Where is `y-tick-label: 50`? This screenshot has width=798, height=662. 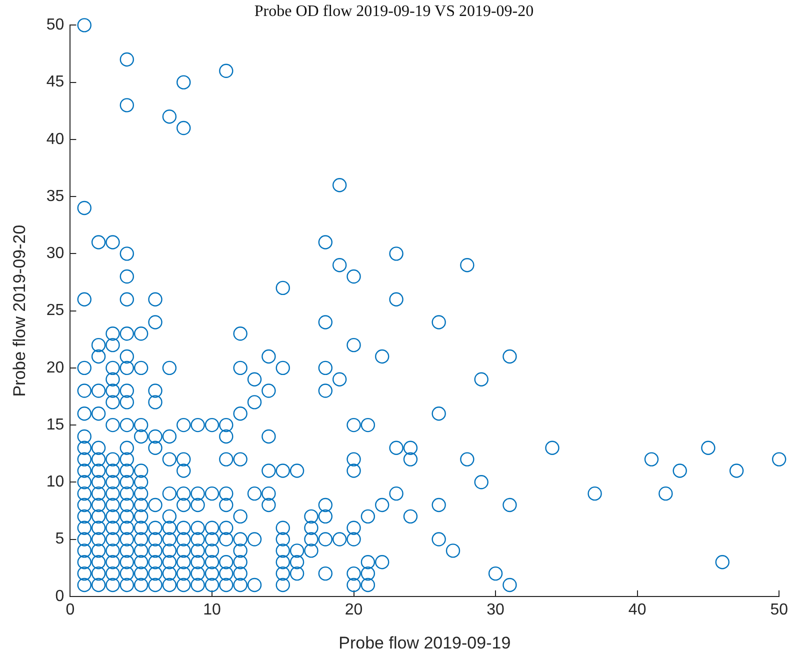 y-tick-label: 50 is located at coordinates (55, 25).